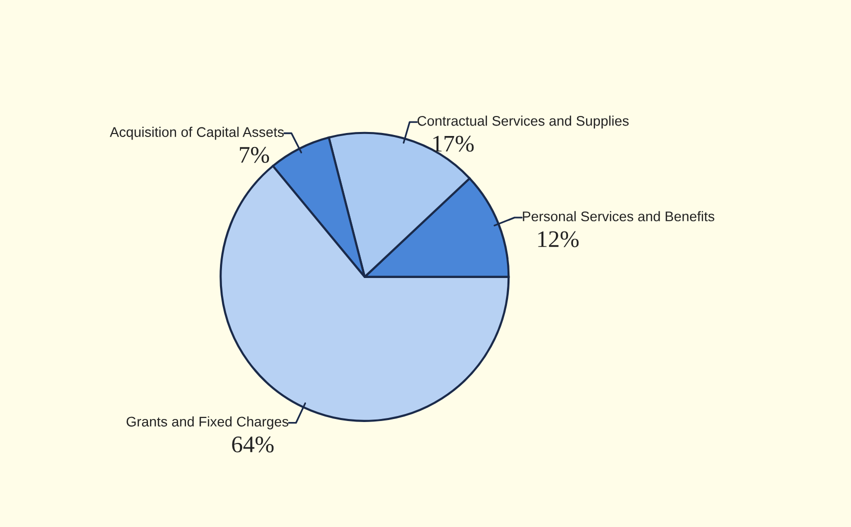 The image size is (851, 527). I want to click on slice-label: Contractual Services and Supplies, so click(523, 122).